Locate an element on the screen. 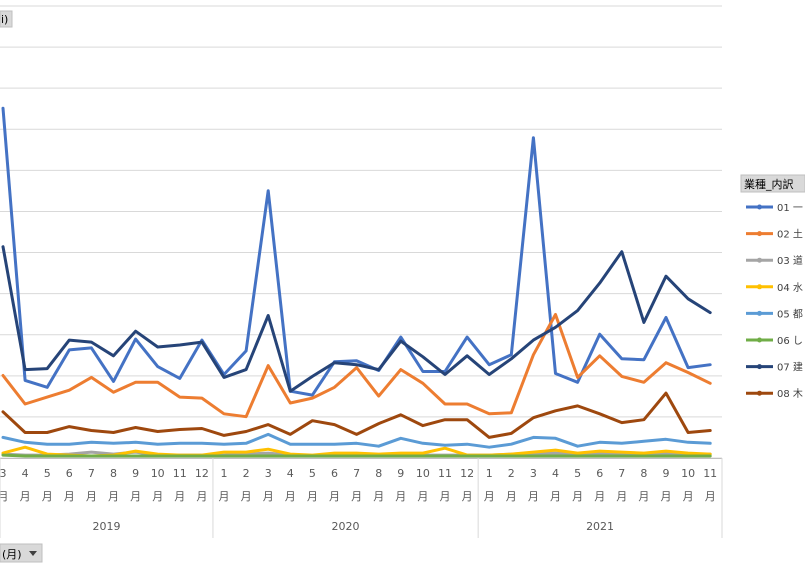 This screenshot has width=805, height=575. legend: 業種_内訳 01 一 02 土 03 道 04 水 05 都 06 し 07 建 08 木 is located at coordinates (772, 287).